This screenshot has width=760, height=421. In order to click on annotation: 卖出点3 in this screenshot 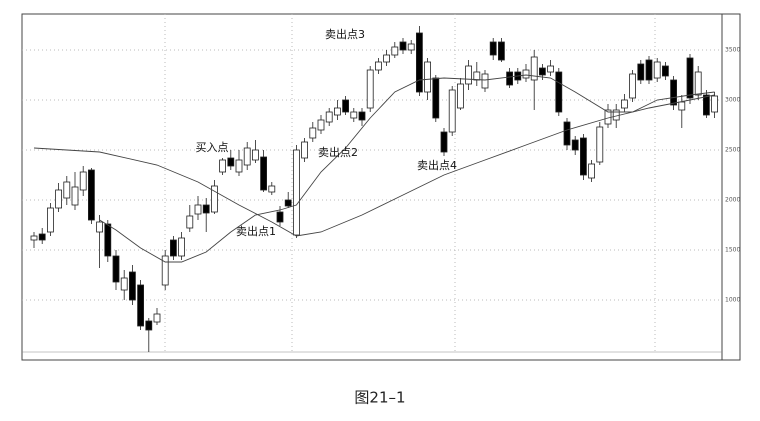, I will do `click(345, 34)`.